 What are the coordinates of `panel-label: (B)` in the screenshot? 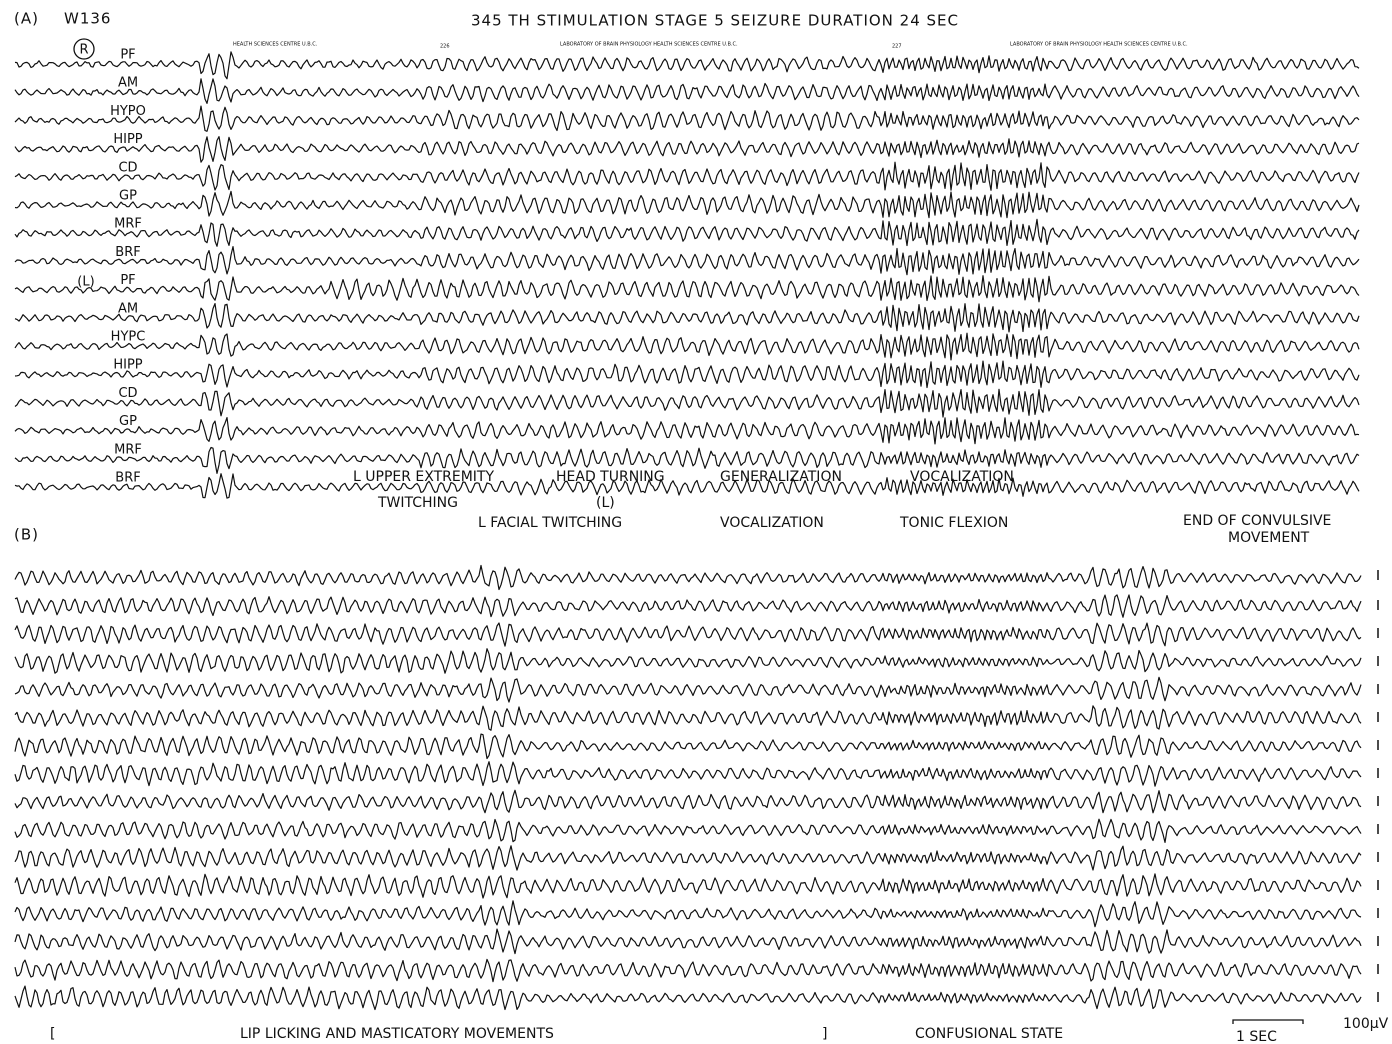 It's located at (26, 535).